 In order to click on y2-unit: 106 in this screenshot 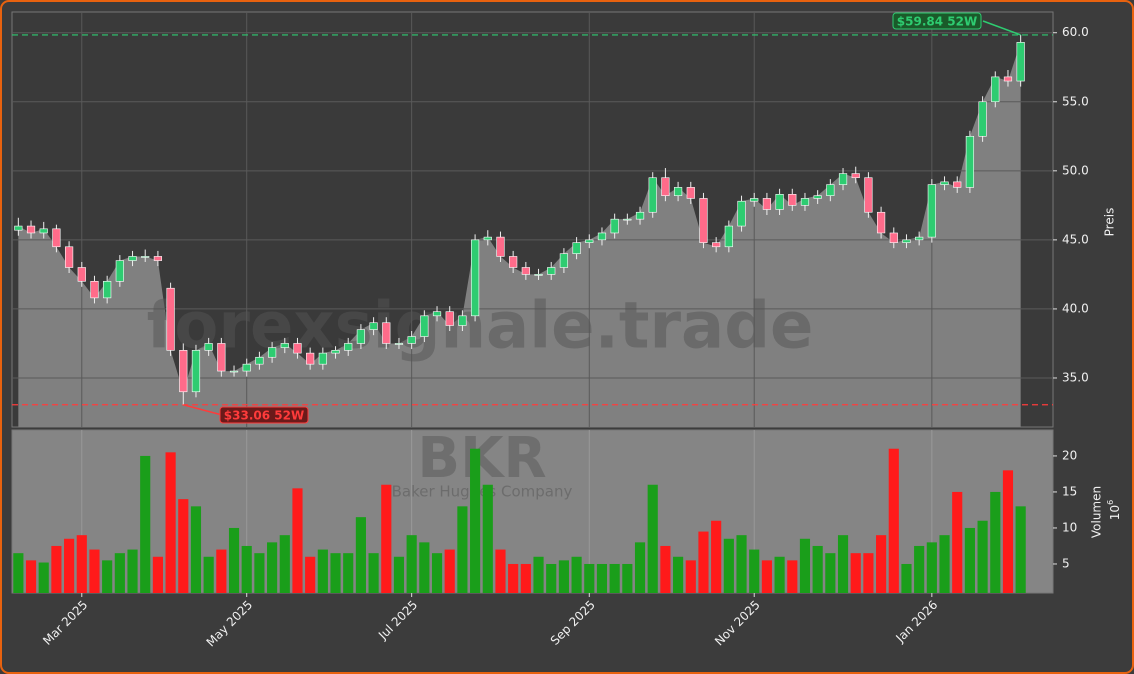, I will do `click(1114, 510)`.